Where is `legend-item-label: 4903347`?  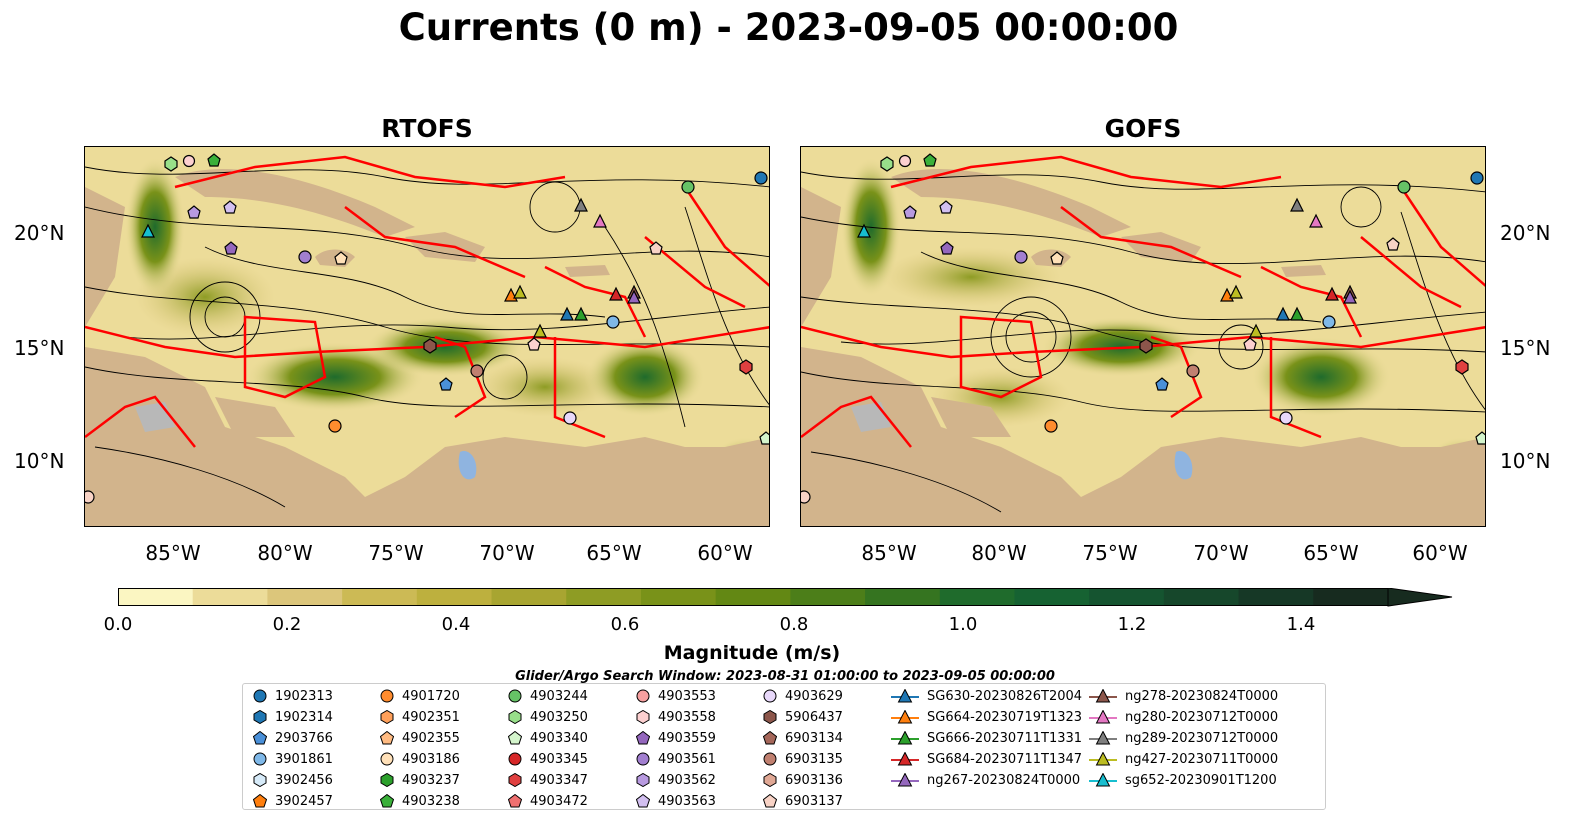
legend-item-label: 4903347 is located at coordinates (559, 780).